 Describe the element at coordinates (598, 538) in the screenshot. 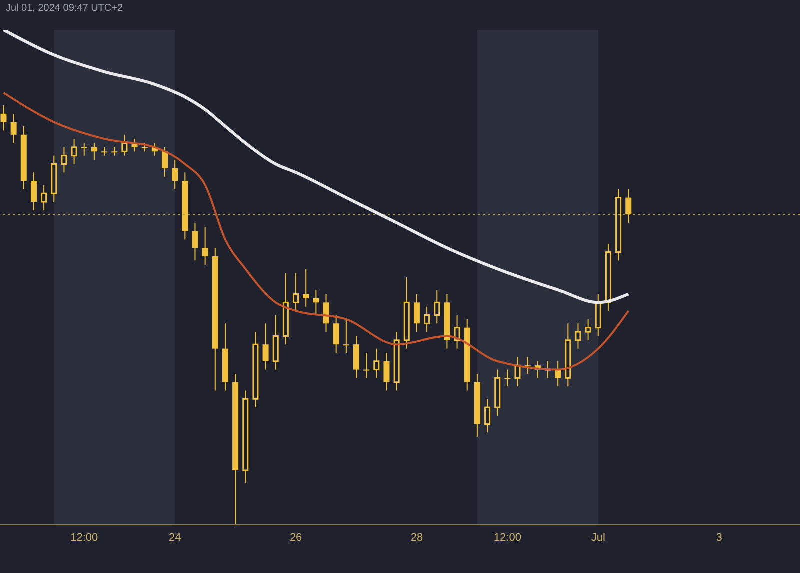

I see `x-tick-label: Jul` at that location.